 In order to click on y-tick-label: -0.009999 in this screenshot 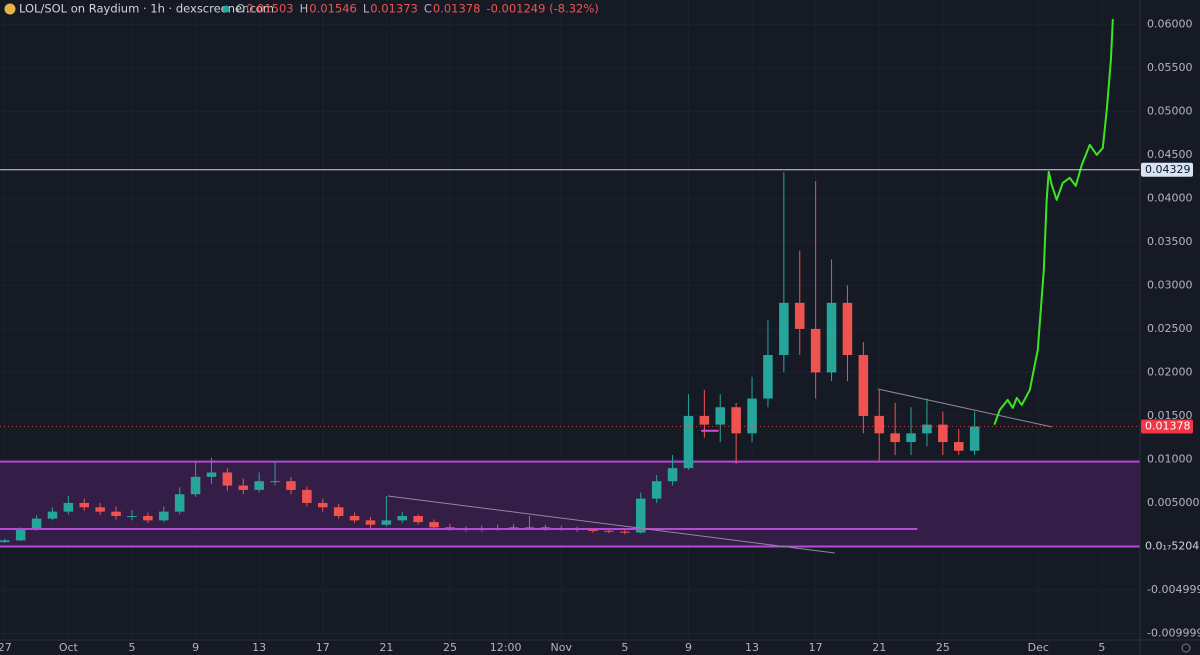, I will do `click(1173, 632)`.